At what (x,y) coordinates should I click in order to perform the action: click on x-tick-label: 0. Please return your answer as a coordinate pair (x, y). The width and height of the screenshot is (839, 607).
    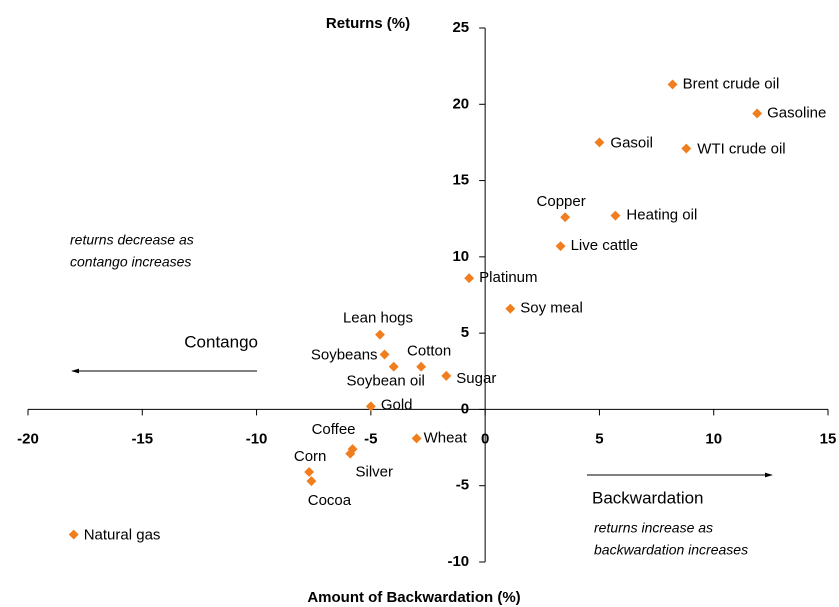
    Looking at the image, I should click on (485, 438).